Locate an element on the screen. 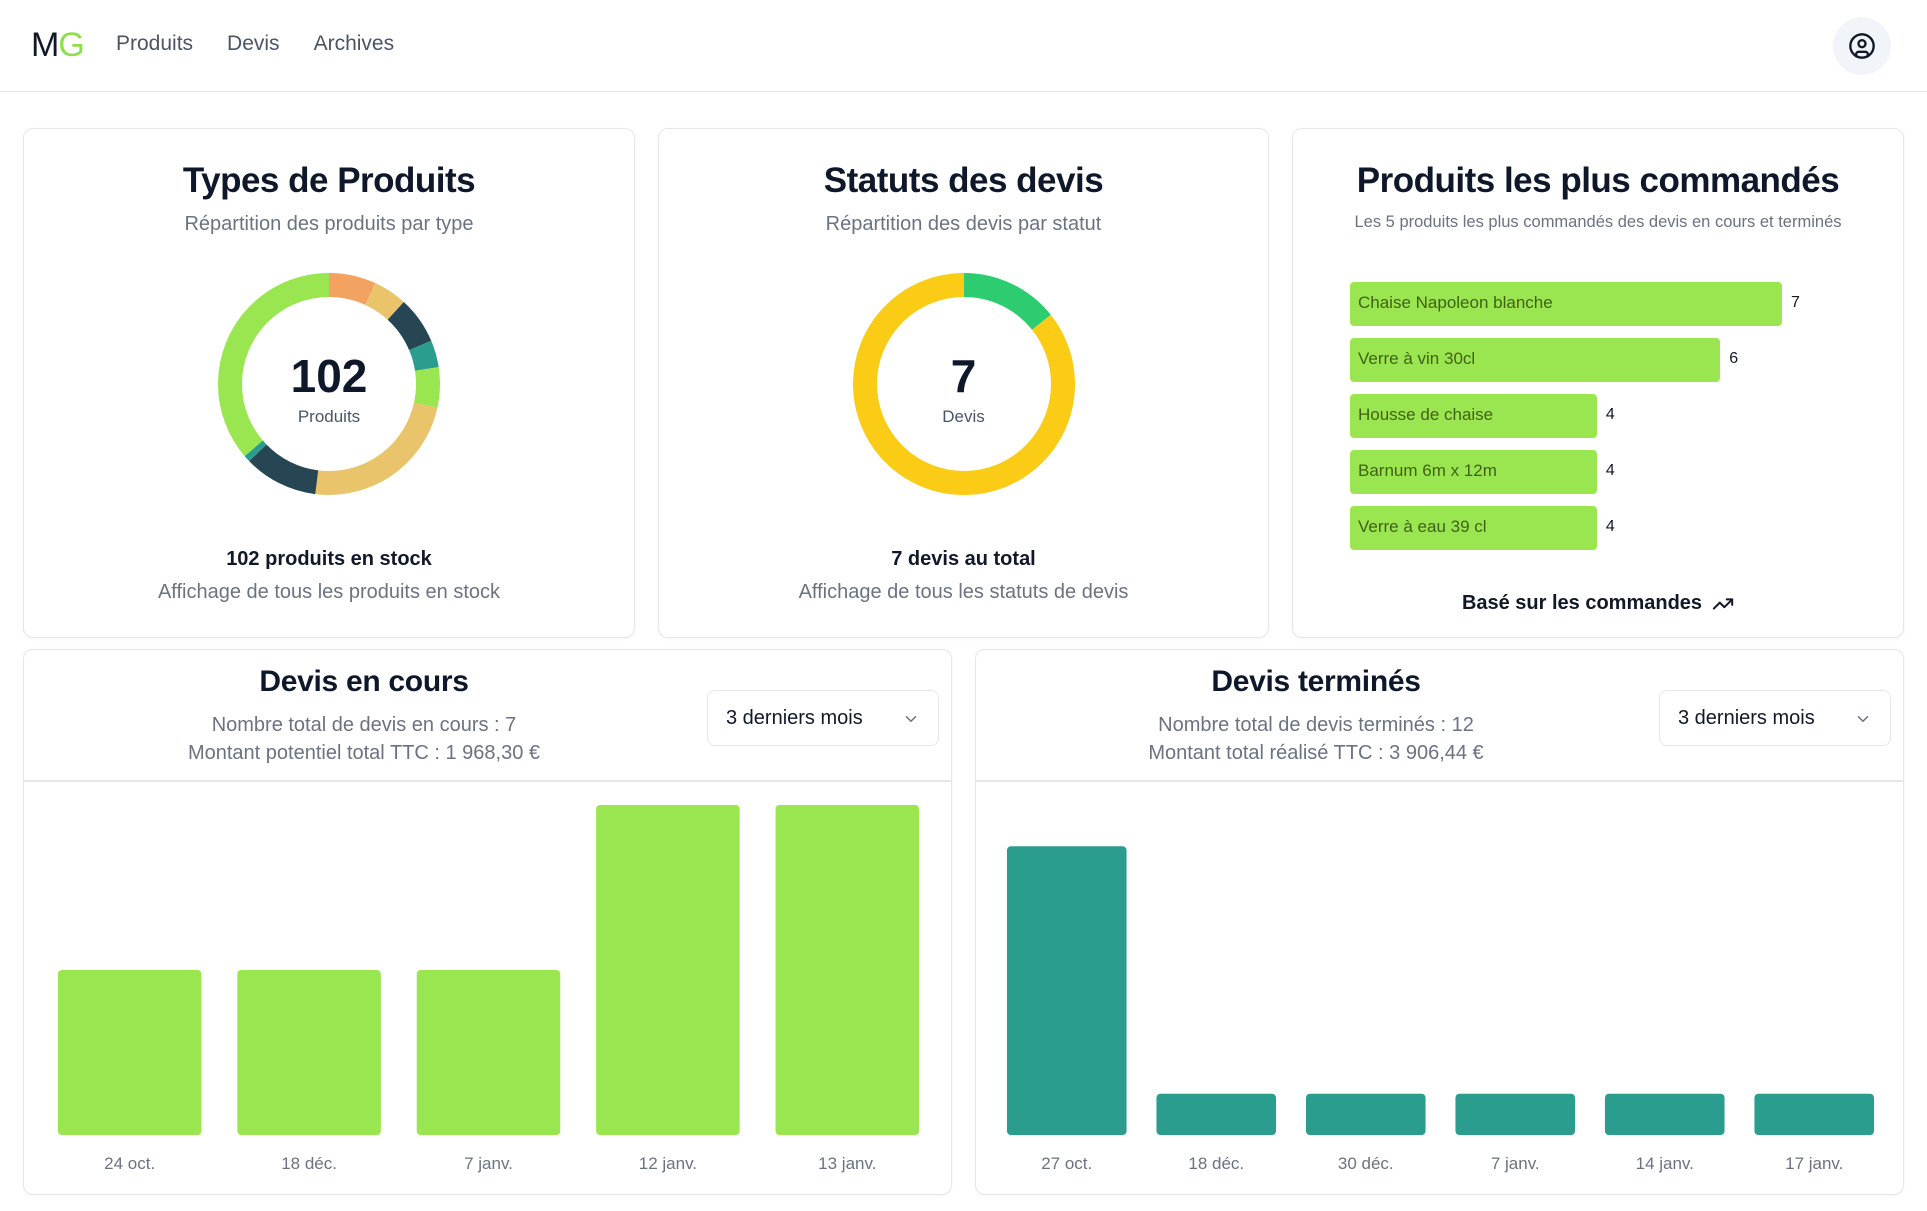 The width and height of the screenshot is (1927, 1211). nav-link-archives: Archives is located at coordinates (354, 43).